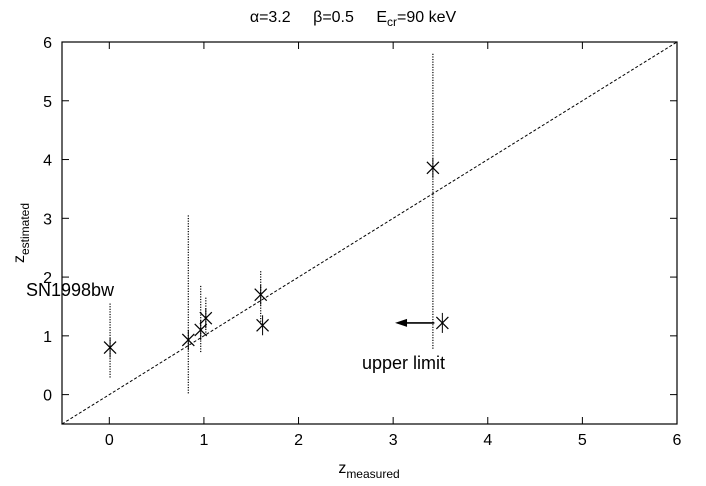 The height and width of the screenshot is (486, 706). Describe the element at coordinates (47, 337) in the screenshot. I see `y-tick-label: 1` at that location.